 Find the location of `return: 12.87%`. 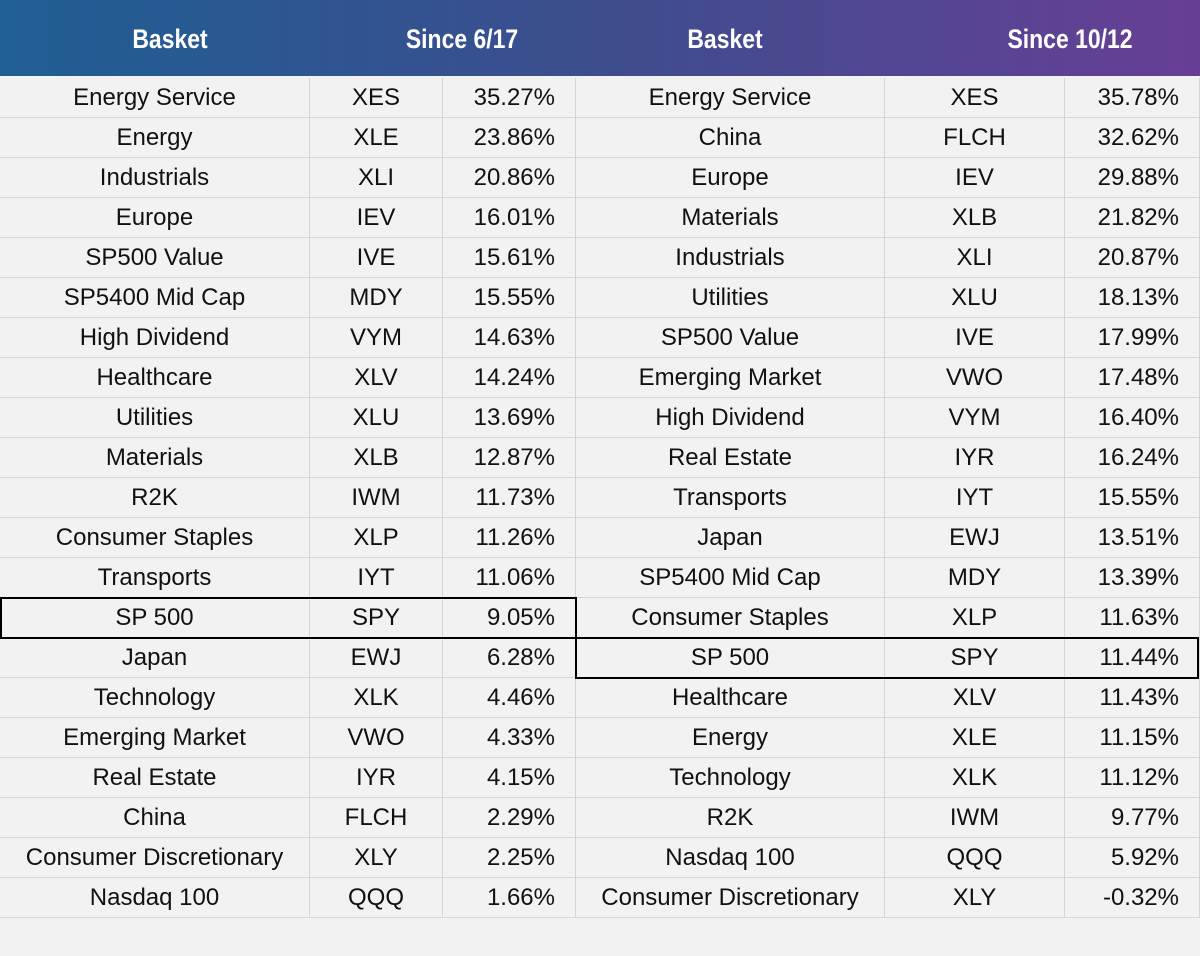

return: 12.87% is located at coordinates (509, 458).